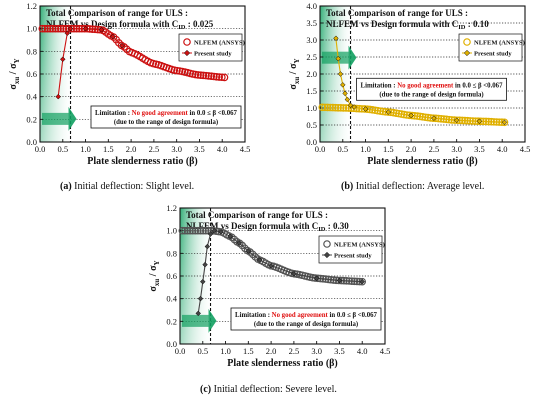 The width and height of the screenshot is (550, 405). What do you see at coordinates (407, 25) in the screenshot?
I see `chart-title-line2: NLFEM vs Design formula with CID : 0.10` at bounding box center [407, 25].